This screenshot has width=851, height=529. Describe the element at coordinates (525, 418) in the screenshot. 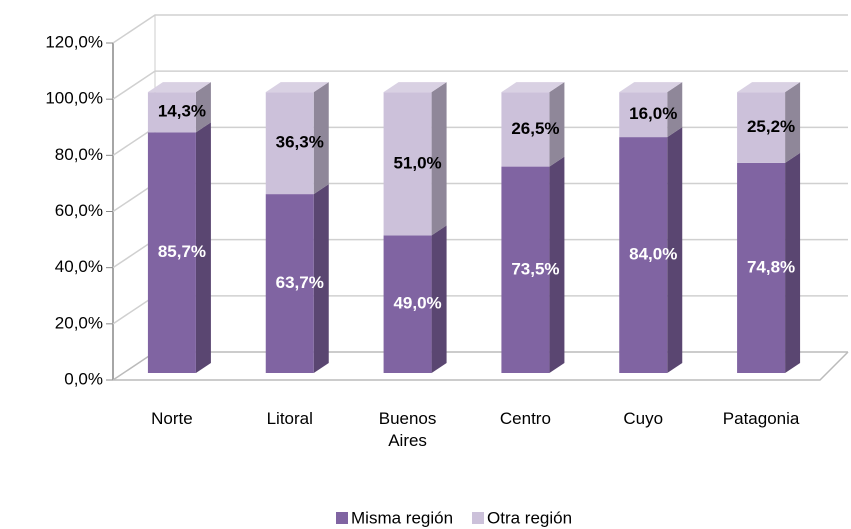

I see `x-tick-label: Centro` at that location.